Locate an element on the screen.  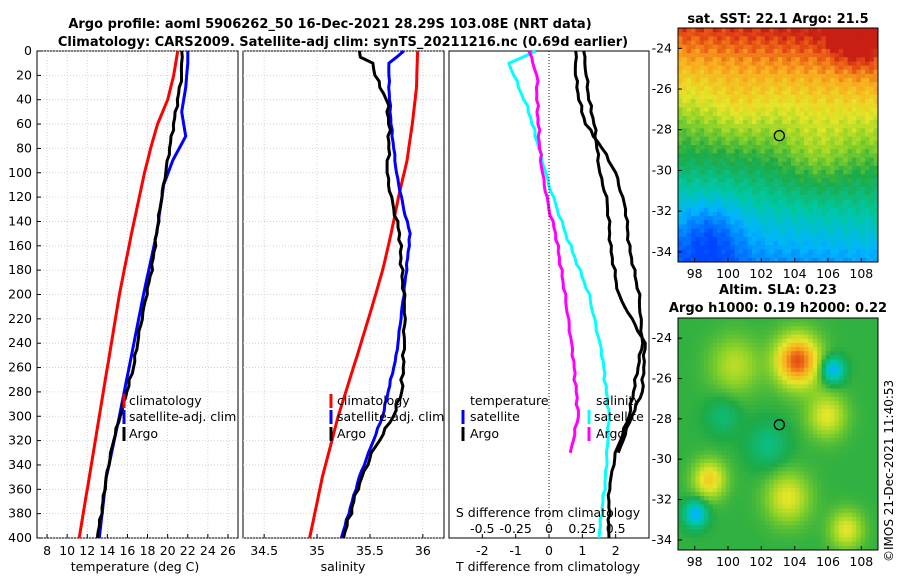
map-y-tick-label: -24 is located at coordinates (662, 47).